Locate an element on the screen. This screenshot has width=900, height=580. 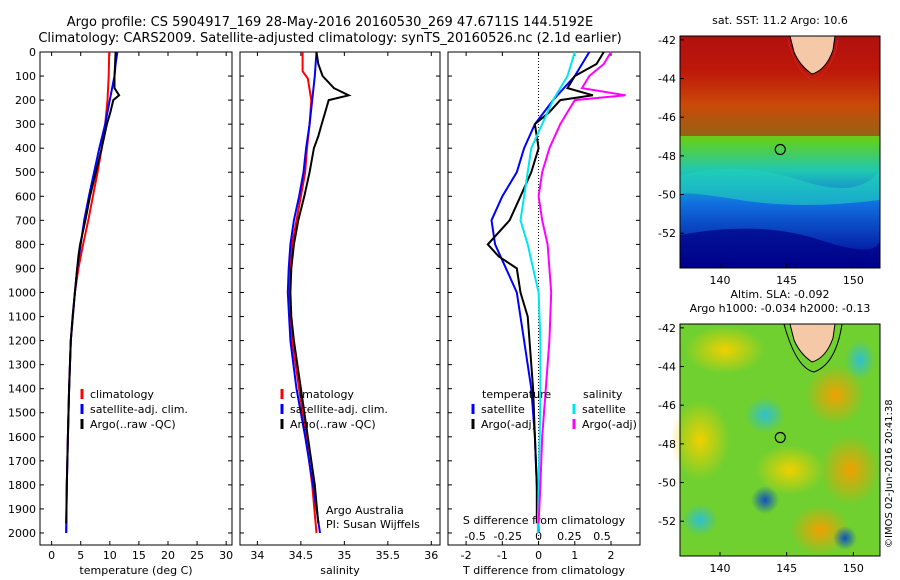
y-tick-label: 500 is located at coordinates (25, 172).